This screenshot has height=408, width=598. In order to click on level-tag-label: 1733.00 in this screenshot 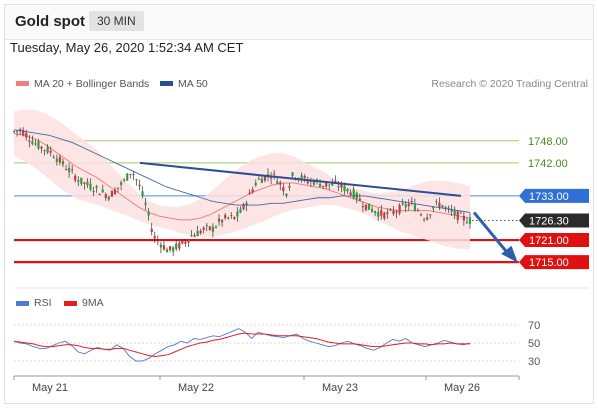, I will do `click(549, 197)`.